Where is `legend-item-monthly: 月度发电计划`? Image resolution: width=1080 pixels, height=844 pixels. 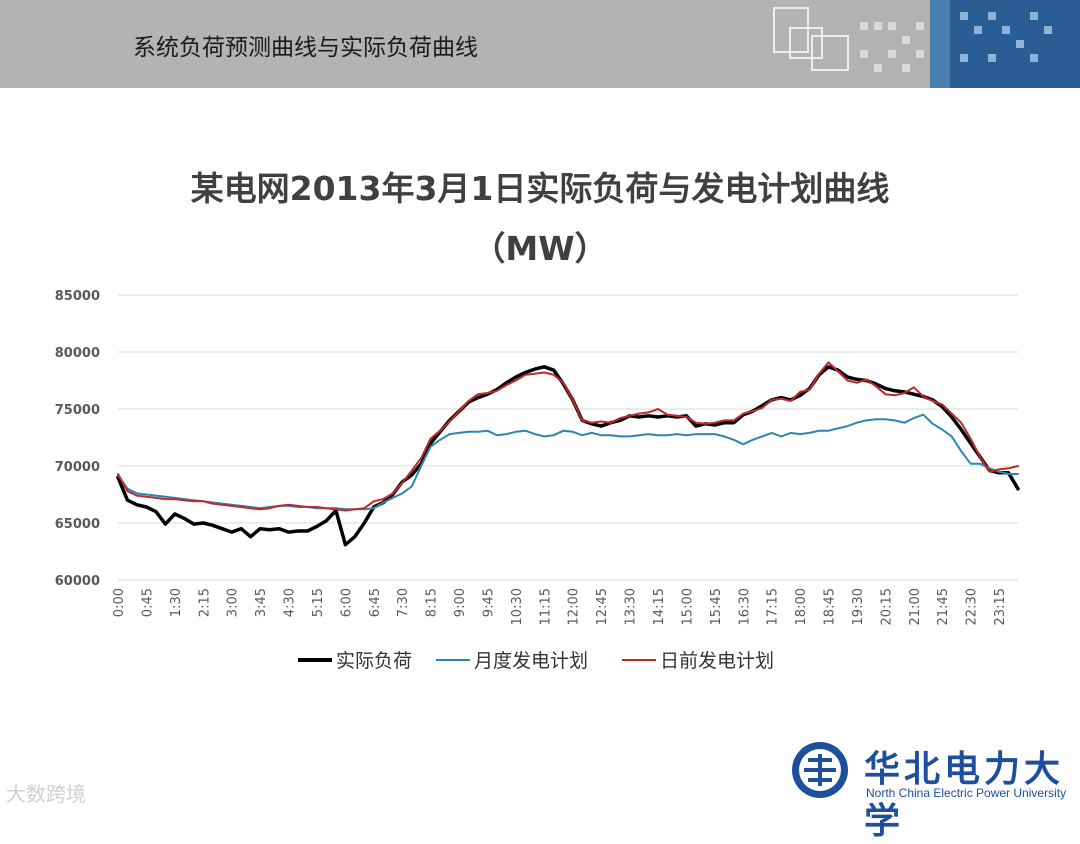 legend-item-monthly: 月度发电计划 is located at coordinates (512, 659).